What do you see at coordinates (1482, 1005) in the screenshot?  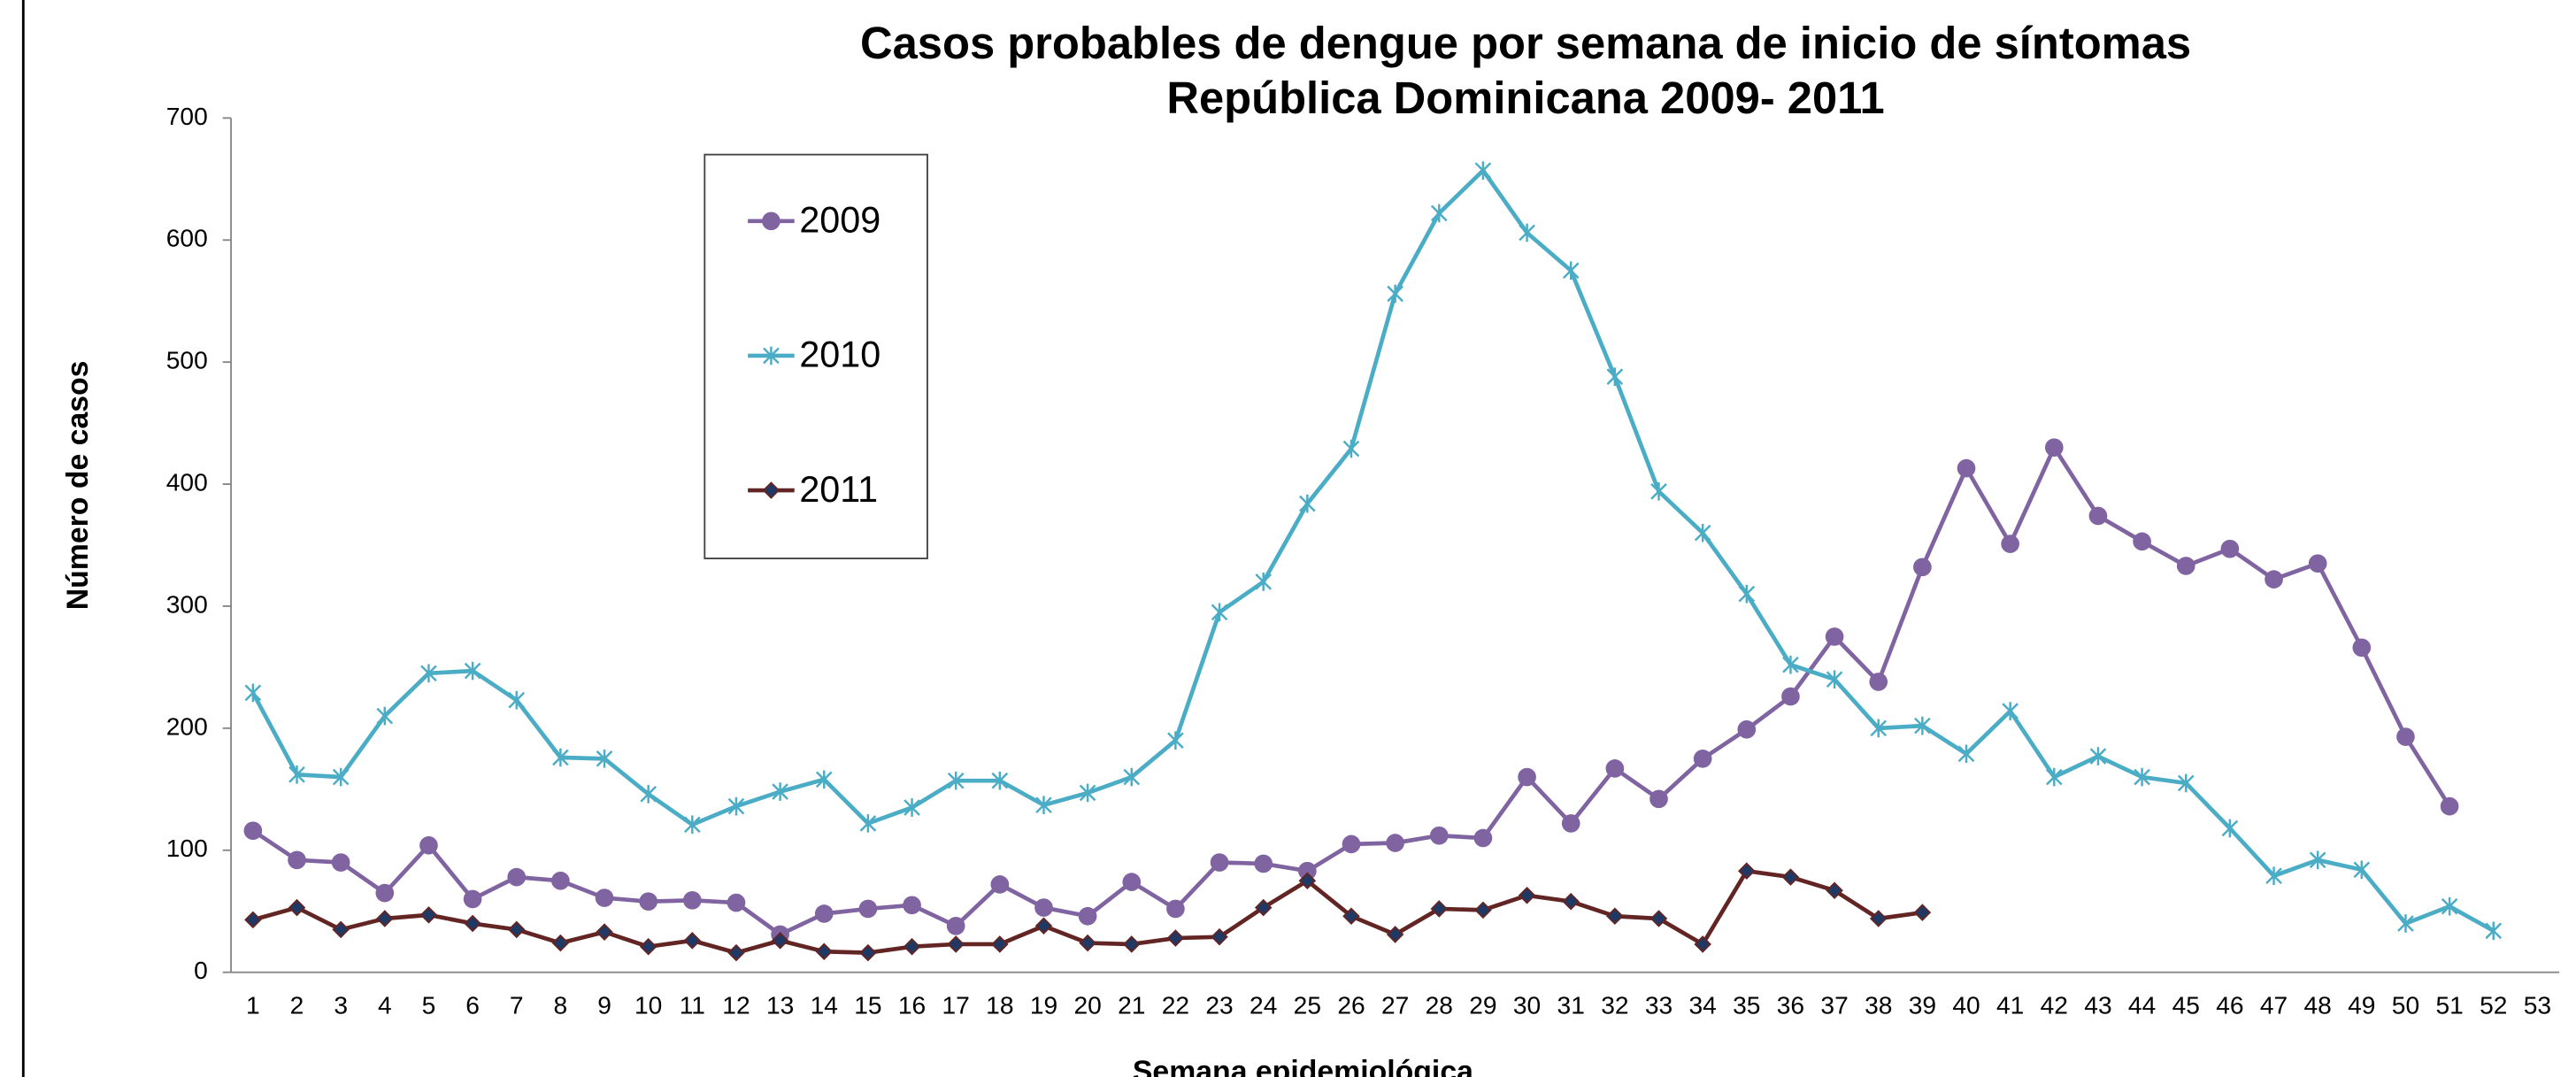 I see `x-tick-label: 29` at bounding box center [1482, 1005].